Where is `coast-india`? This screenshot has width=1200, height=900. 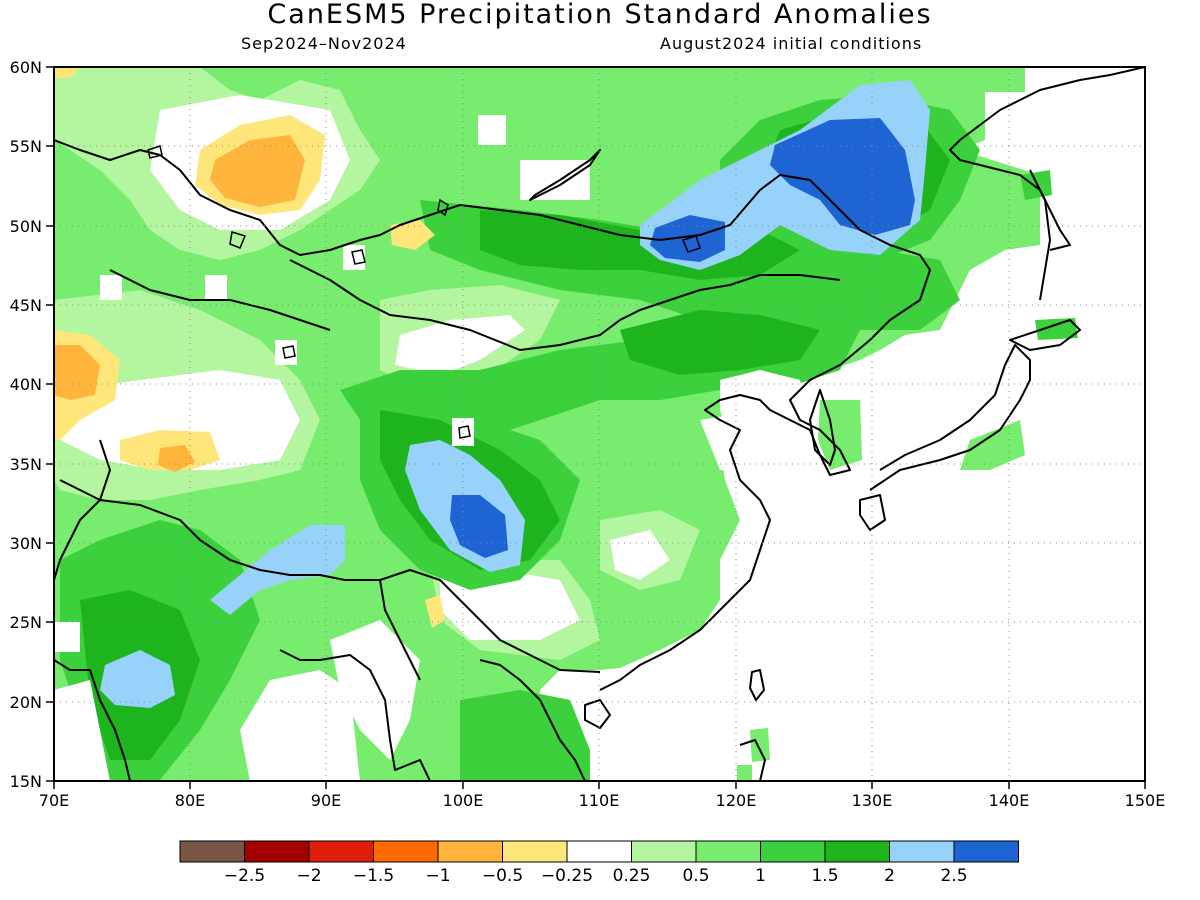
coast-india is located at coordinates (92, 720).